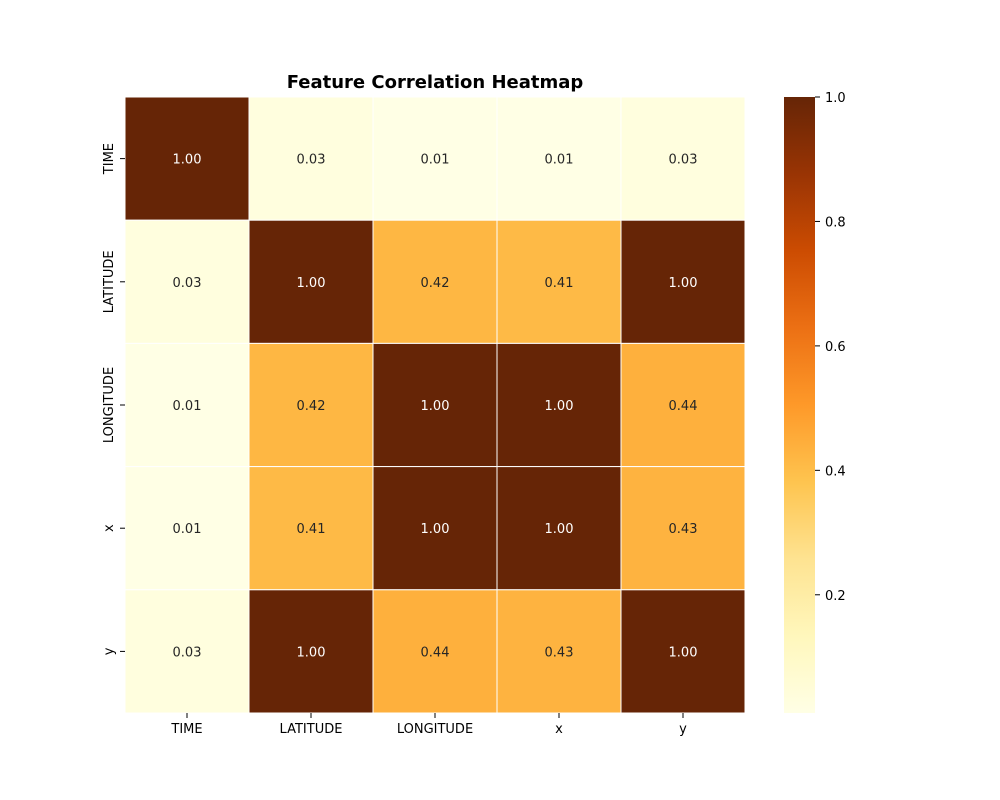  Describe the element at coordinates (435, 82) in the screenshot. I see `chart-title: Feature Correlation Heatmap` at that location.